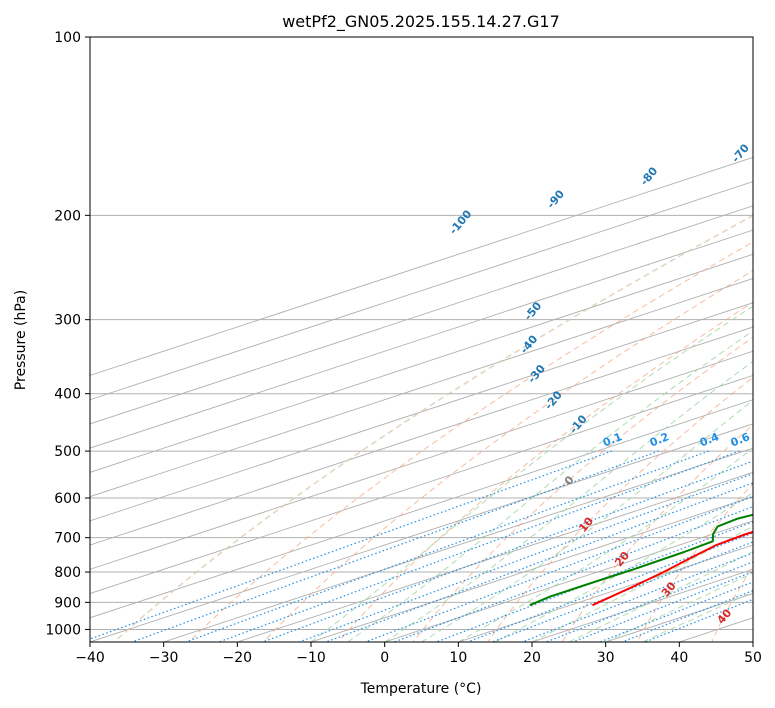 Image resolution: width=775 pixels, height=708 pixels. I want to click on x-tick-label: 40, so click(679, 658).